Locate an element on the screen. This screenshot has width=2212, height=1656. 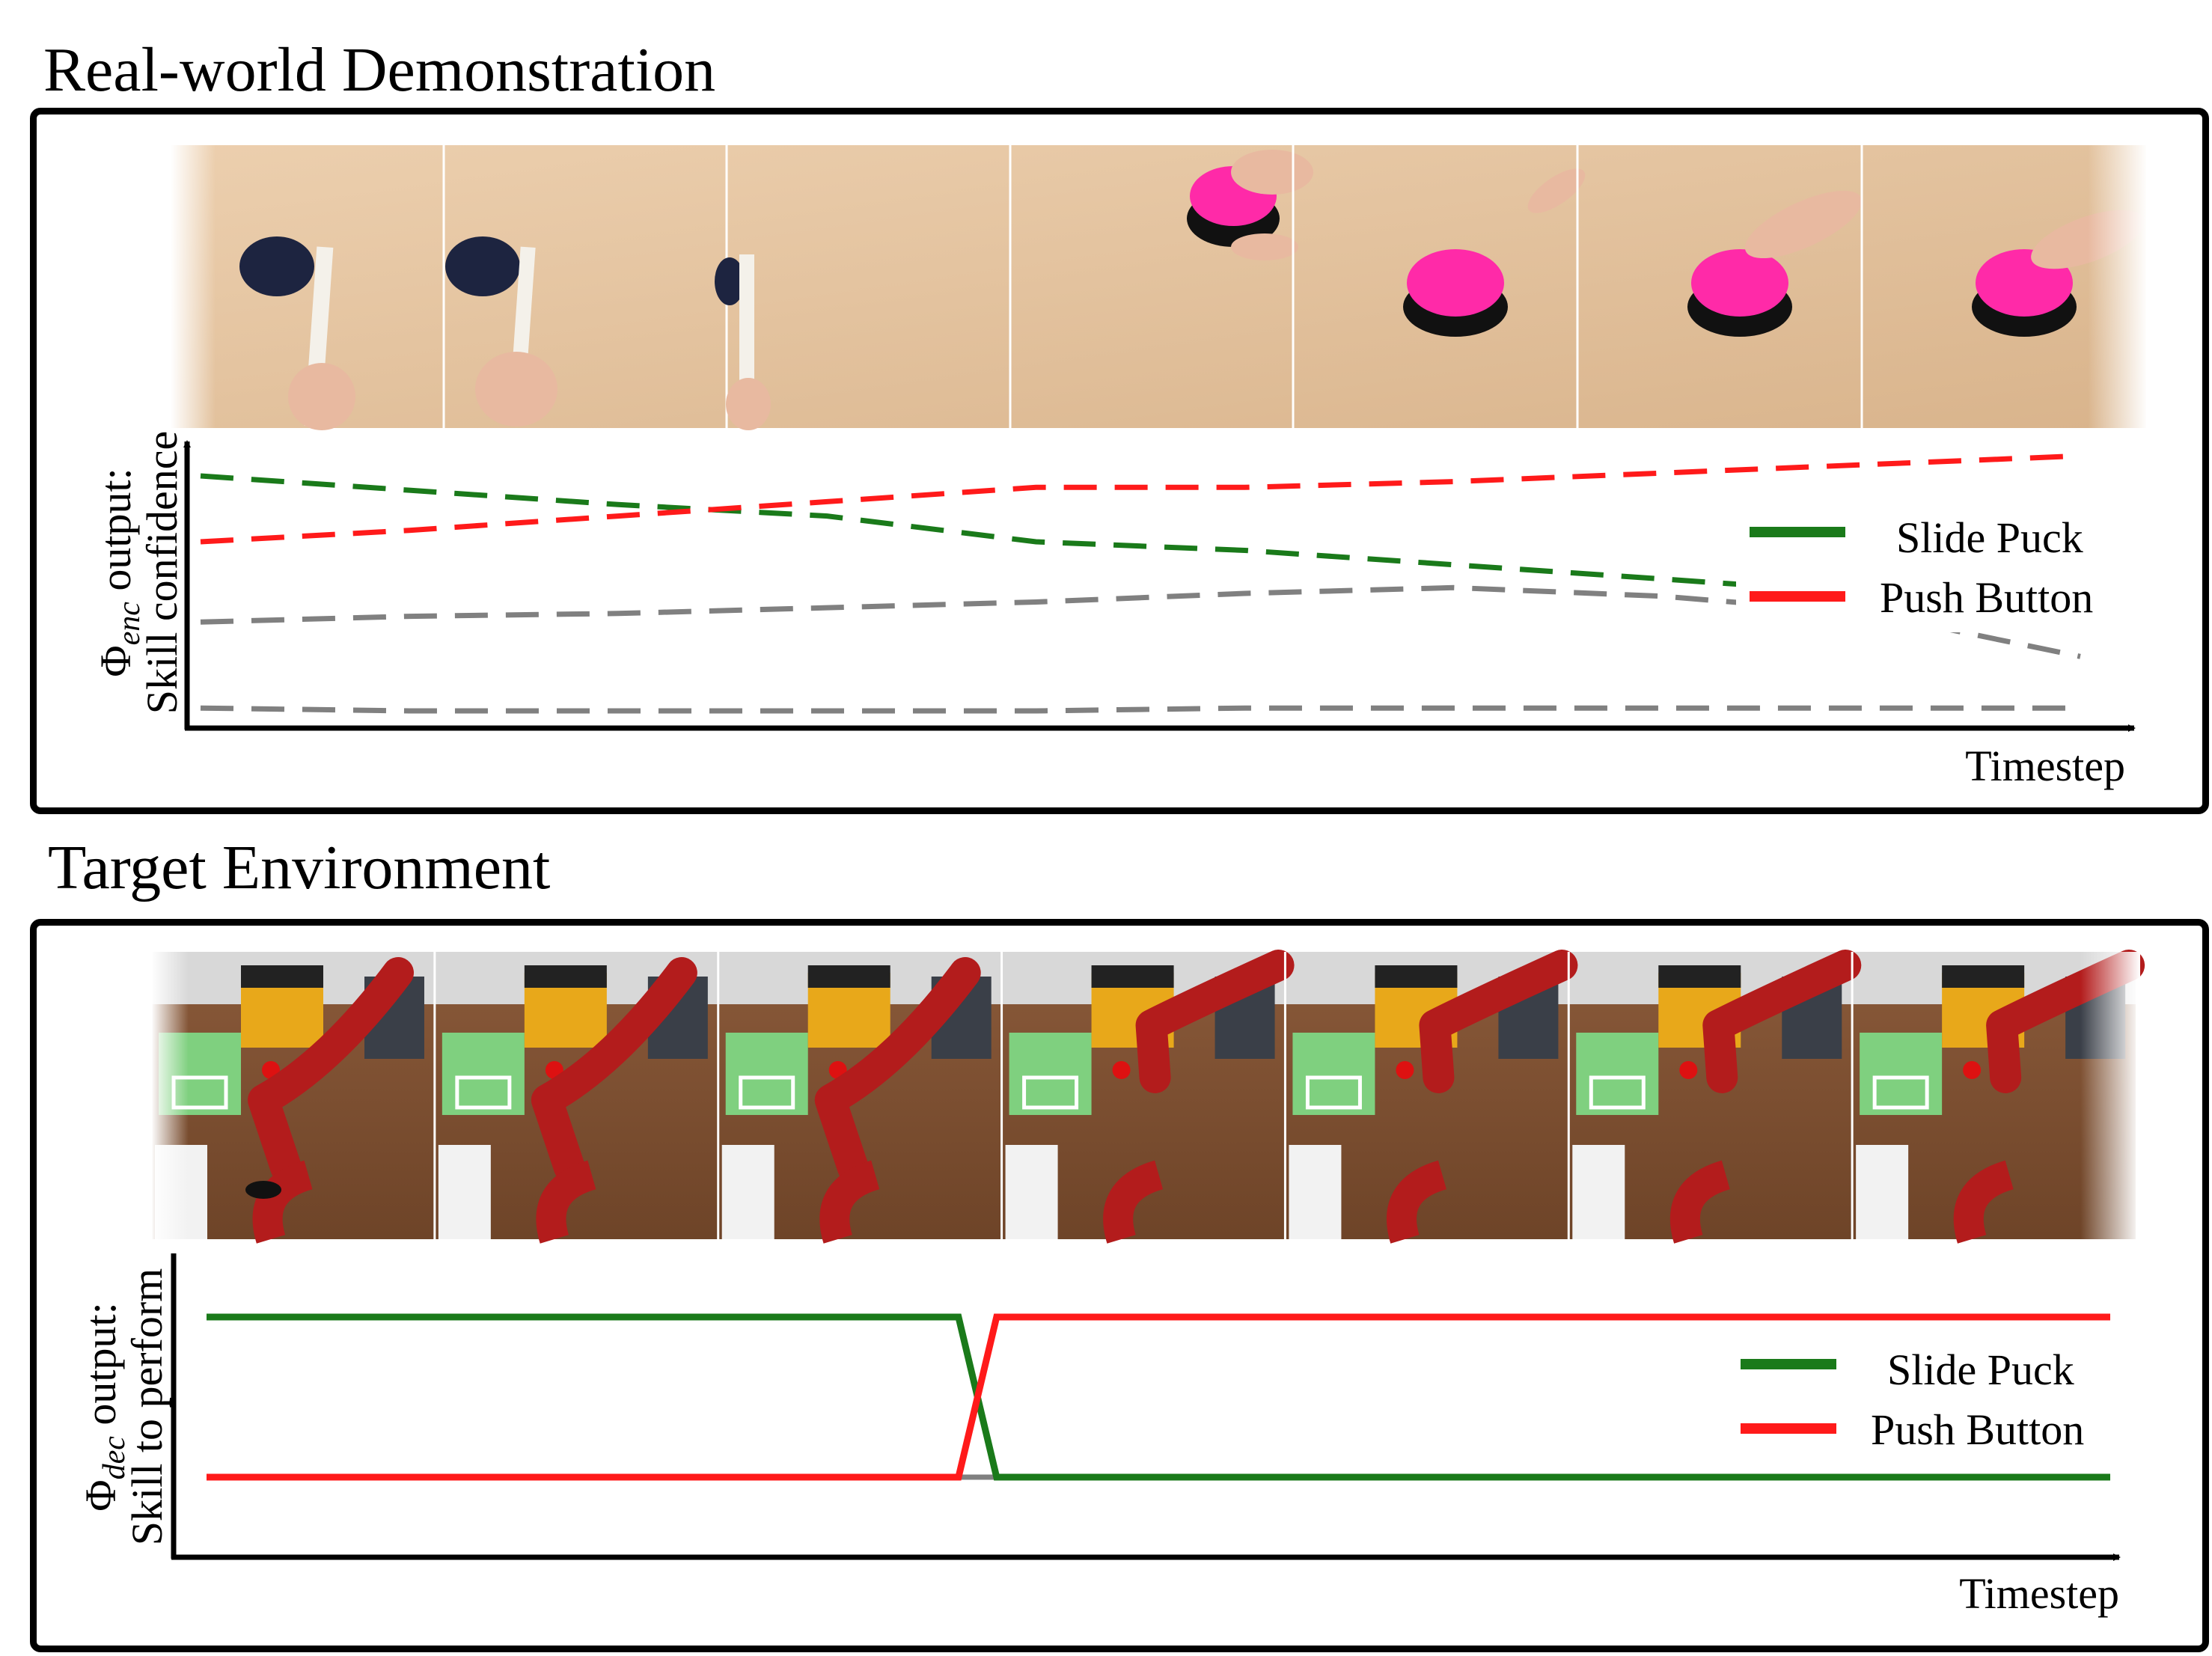
bottom-ylabel: Φdec output: Skill to perform is located at coordinates (123, 1407).